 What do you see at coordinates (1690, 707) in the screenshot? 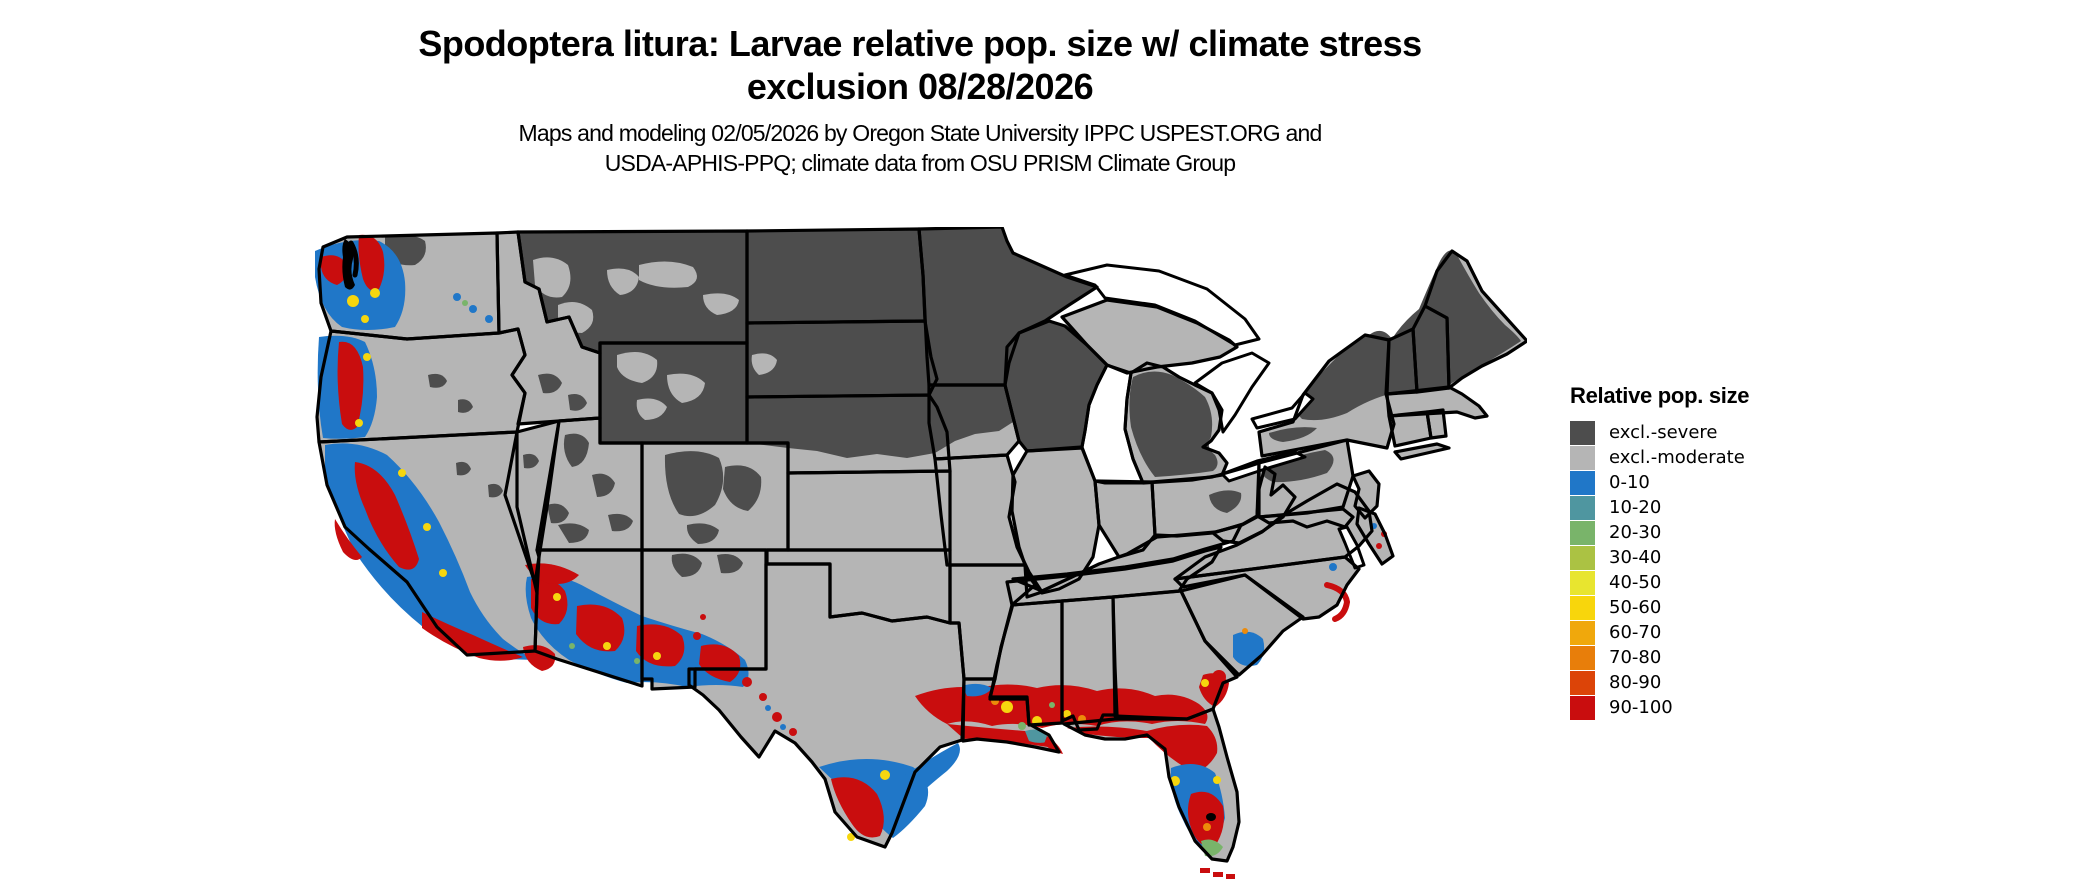
I see `legend-item: 90-100` at bounding box center [1690, 707].